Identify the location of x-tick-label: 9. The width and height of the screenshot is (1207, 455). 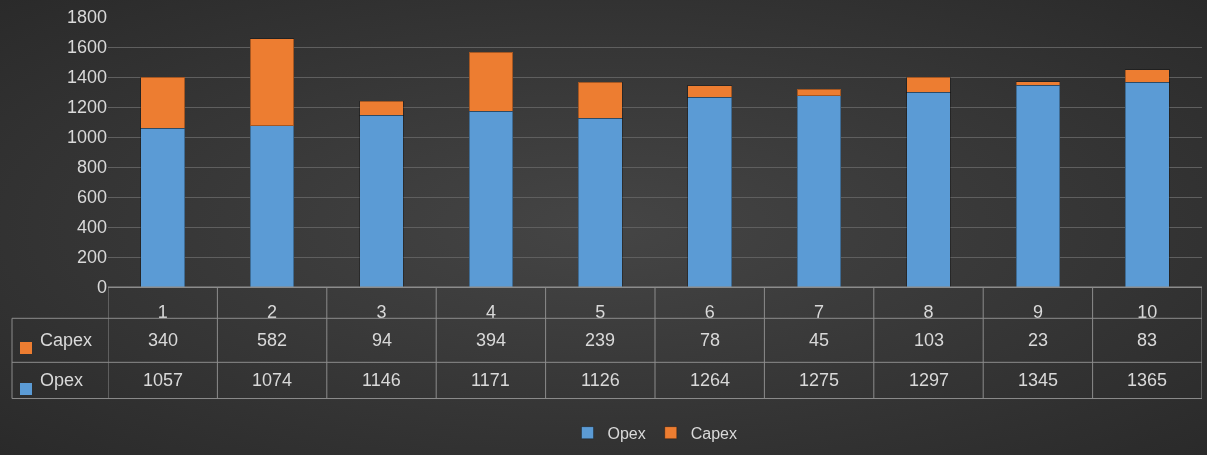
(1037, 311).